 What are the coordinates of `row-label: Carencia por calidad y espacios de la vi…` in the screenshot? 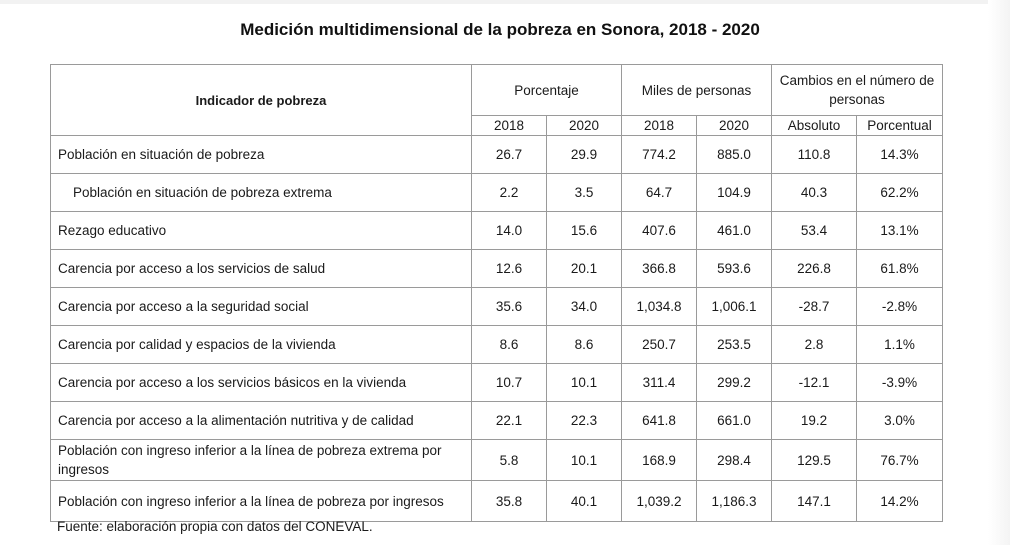 It's located at (261, 344).